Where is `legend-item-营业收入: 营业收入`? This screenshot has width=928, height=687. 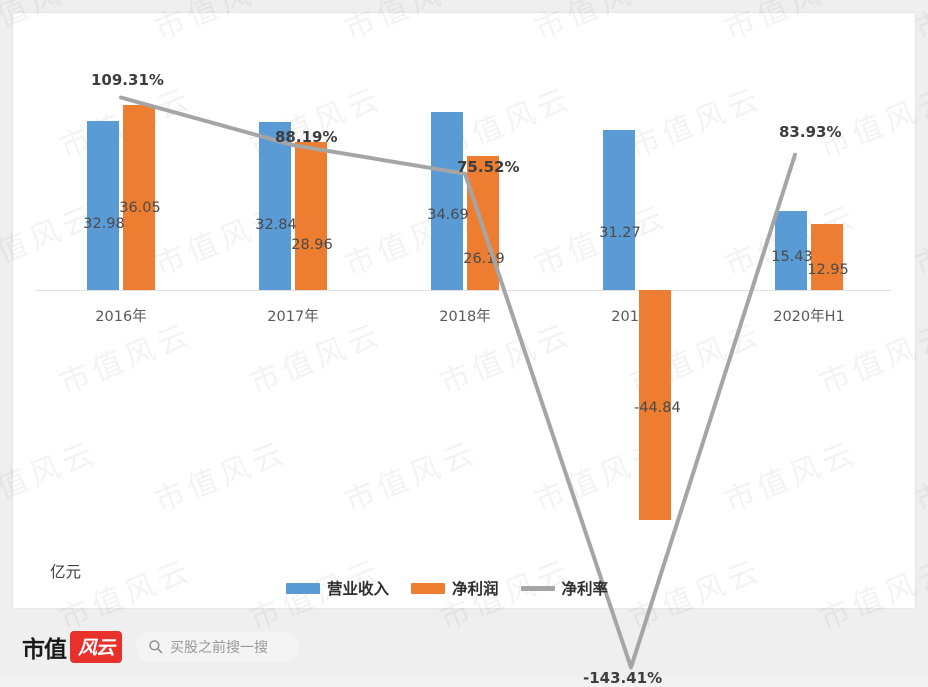
legend-item-营业收入: 营业收入 is located at coordinates (337, 588).